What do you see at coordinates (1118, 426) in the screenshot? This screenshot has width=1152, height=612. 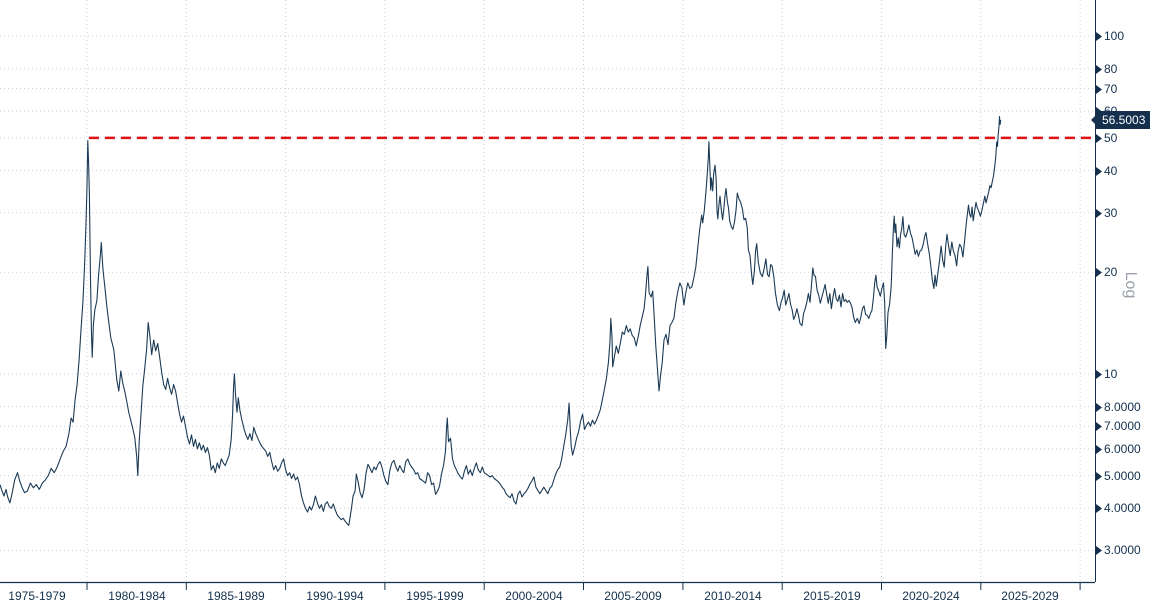 I see `y-axis-tick-label: 7.0000` at bounding box center [1118, 426].